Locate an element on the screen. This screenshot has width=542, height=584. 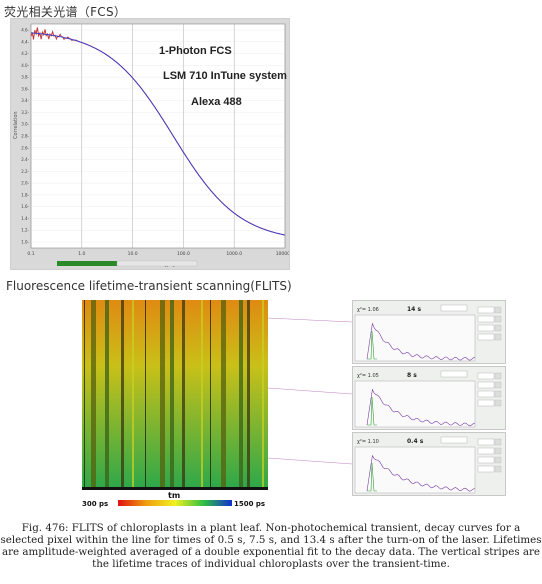
x-tick-label: 100.0 is located at coordinates (183, 254).